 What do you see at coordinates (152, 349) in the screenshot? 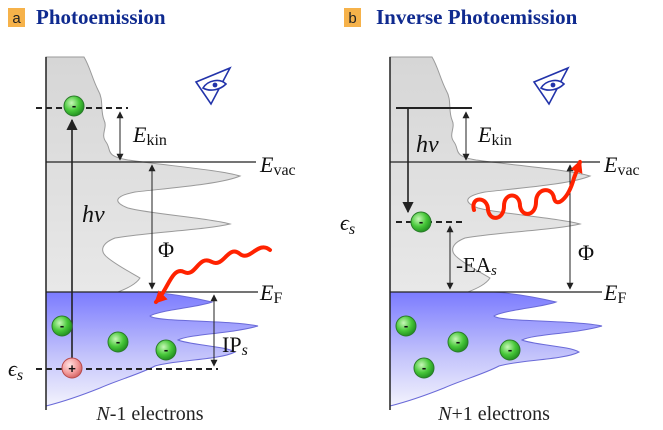
I see `panel-a-occupied-states` at bounding box center [152, 349].